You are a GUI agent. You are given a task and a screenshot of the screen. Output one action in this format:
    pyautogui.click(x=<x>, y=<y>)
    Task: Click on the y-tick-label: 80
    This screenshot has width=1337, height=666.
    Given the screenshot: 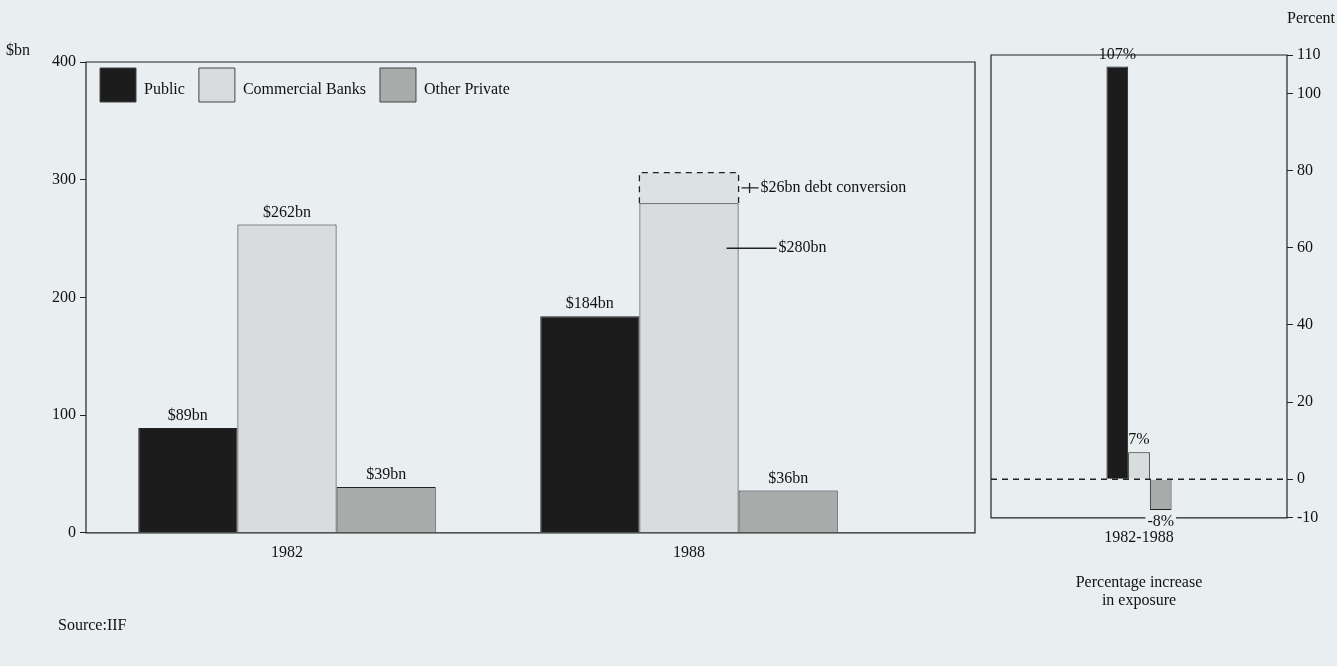 What is the action you would take?
    pyautogui.click(x=1305, y=169)
    